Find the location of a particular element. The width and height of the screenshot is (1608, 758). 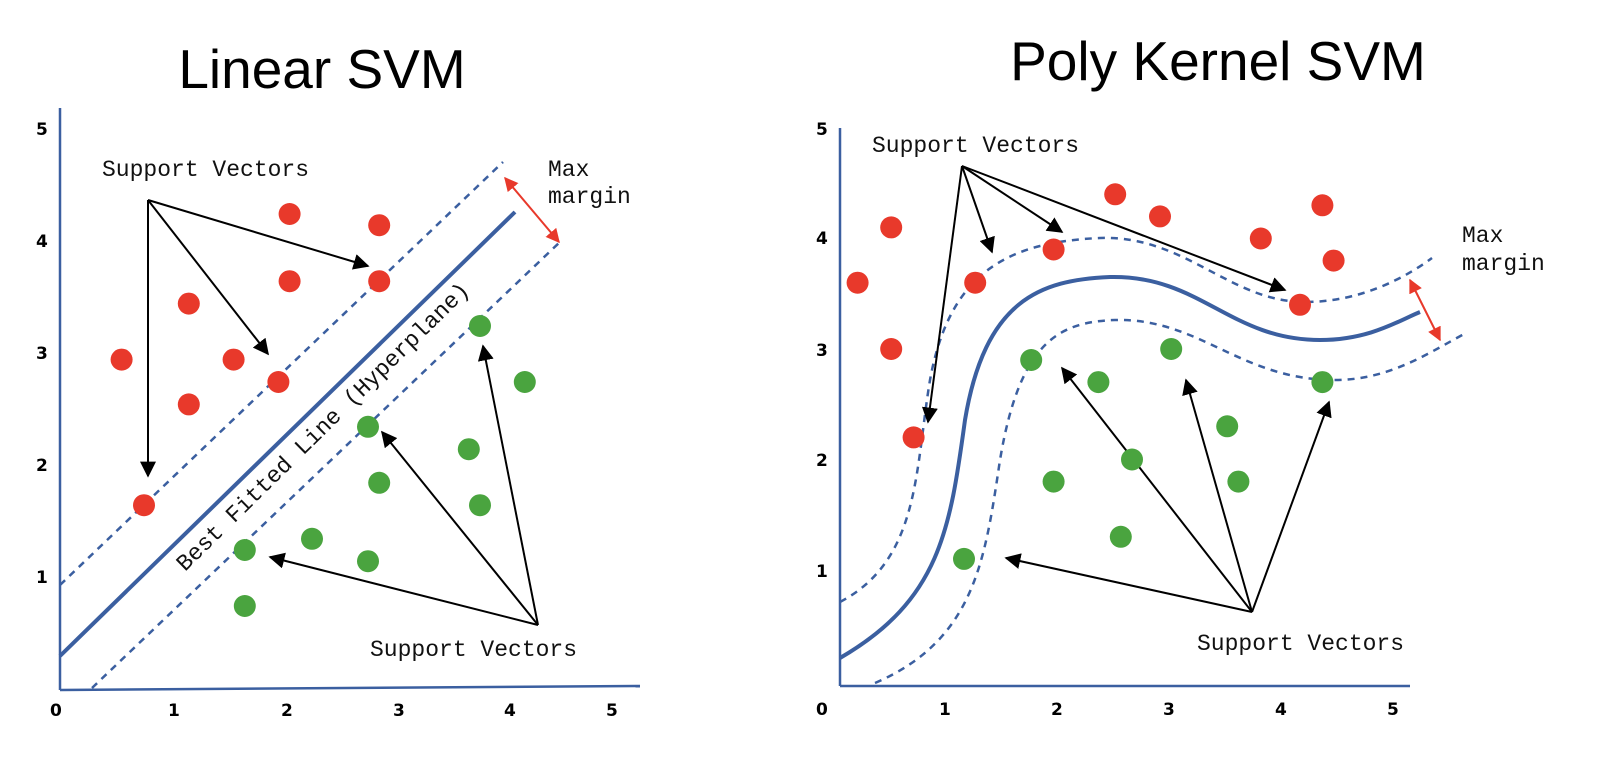

max-margin-arrow is located at coordinates (532, 210).